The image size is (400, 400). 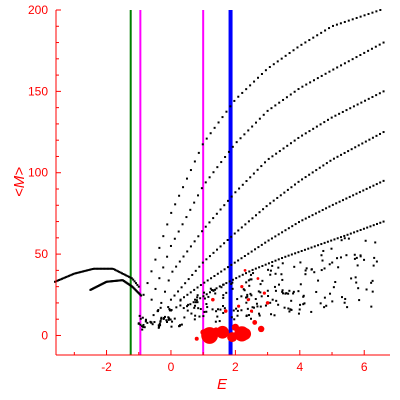 What do you see at coordinates (38, 10) in the screenshot?
I see `y-tick-label: 200` at bounding box center [38, 10].